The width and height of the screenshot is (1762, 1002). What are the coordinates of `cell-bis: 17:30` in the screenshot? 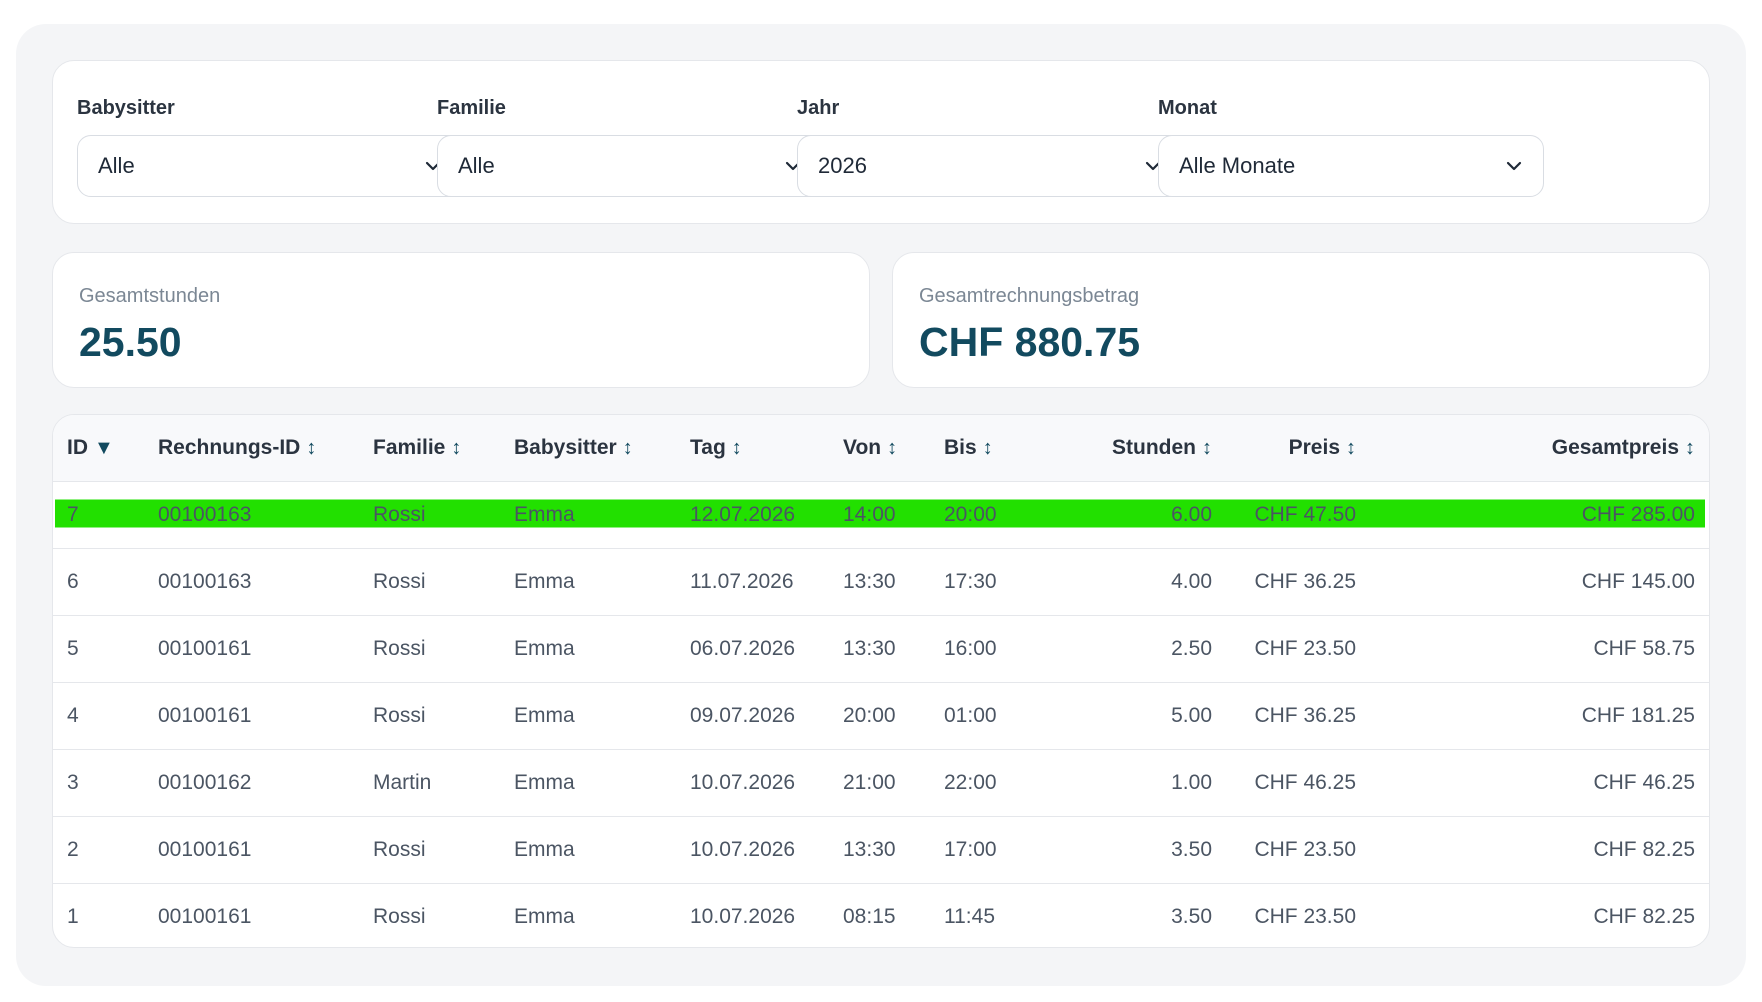 It's located at (979, 582).